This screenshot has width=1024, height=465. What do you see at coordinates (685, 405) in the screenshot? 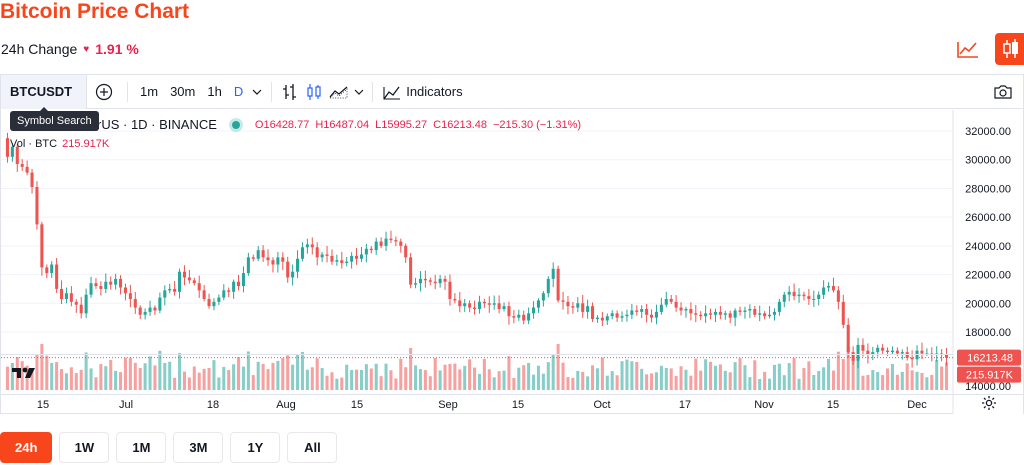
I see `time-tick-label: 17` at bounding box center [685, 405].